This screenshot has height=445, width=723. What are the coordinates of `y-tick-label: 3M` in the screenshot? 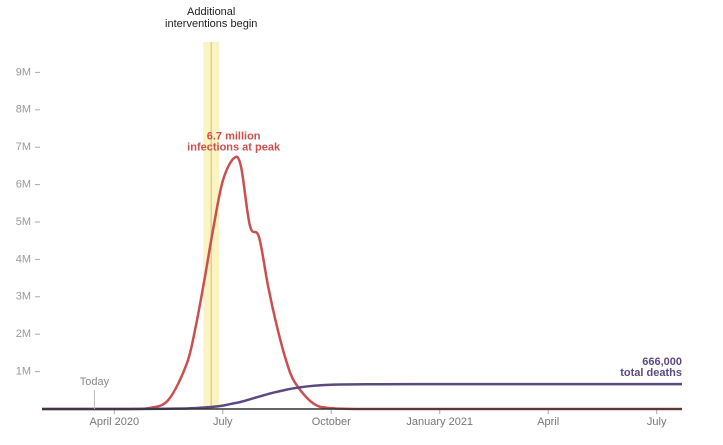 It's located at (23, 297).